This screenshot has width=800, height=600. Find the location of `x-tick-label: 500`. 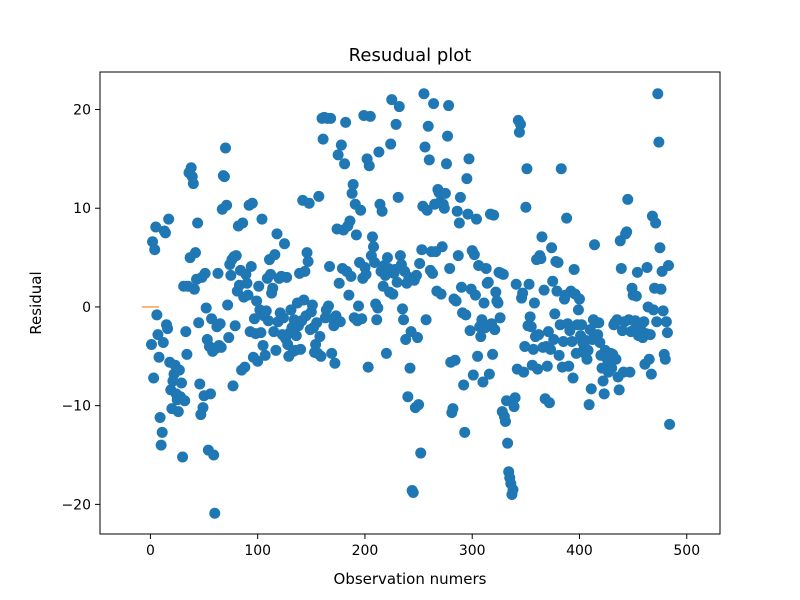

x-tick-label: 500 is located at coordinates (686, 551).